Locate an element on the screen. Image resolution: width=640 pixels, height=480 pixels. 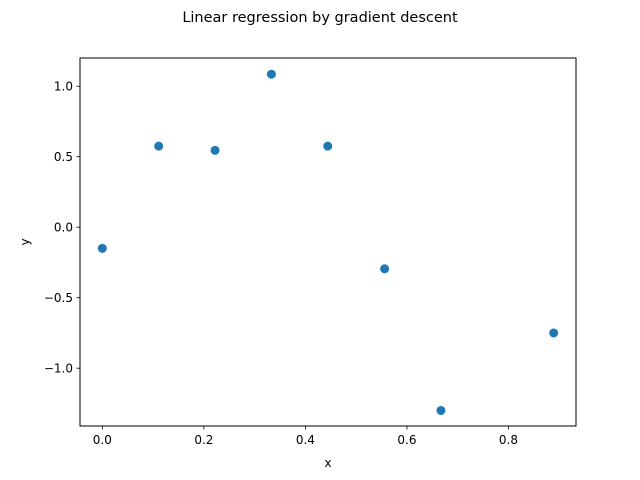
x-axis-label: x is located at coordinates (327, 463).